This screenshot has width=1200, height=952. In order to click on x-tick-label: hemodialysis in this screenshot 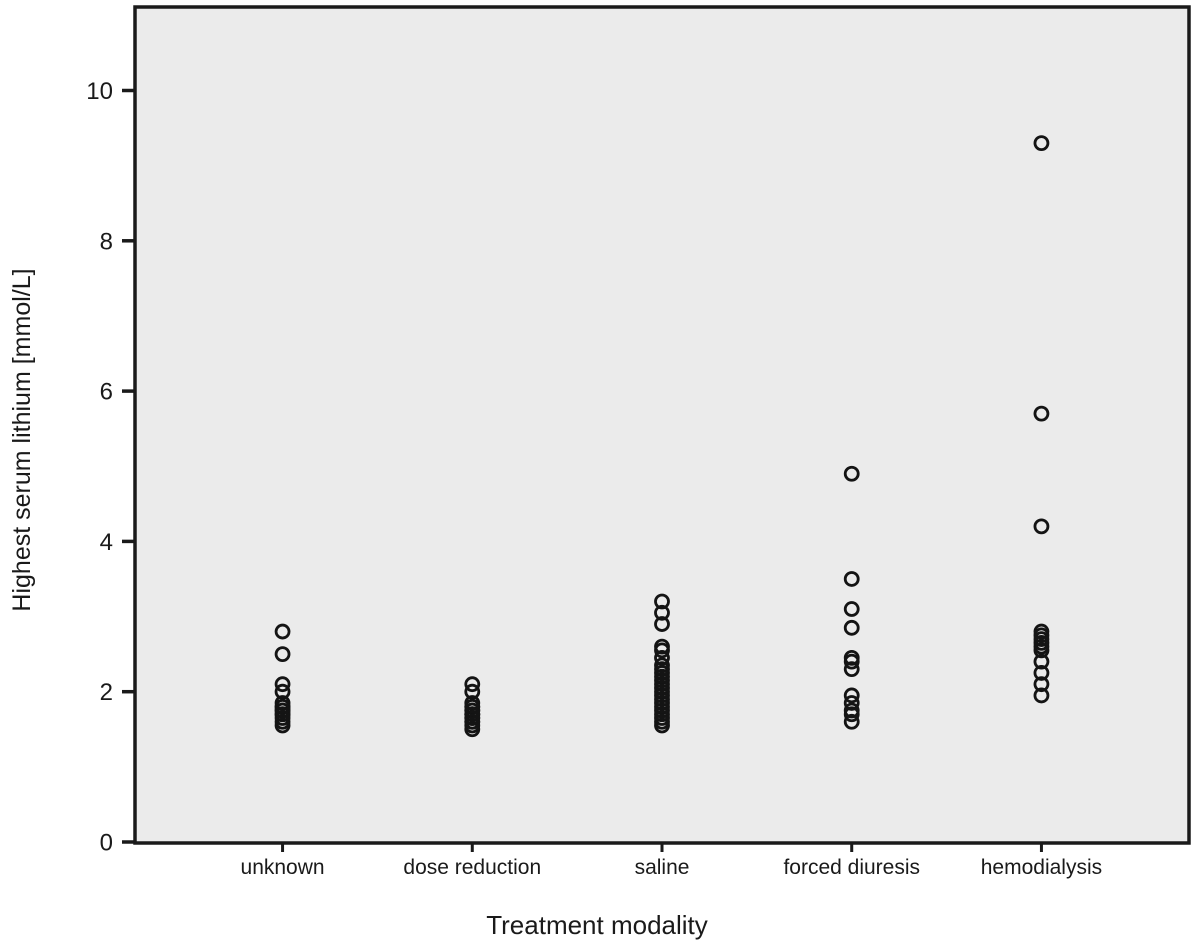, I will do `click(1041, 867)`.